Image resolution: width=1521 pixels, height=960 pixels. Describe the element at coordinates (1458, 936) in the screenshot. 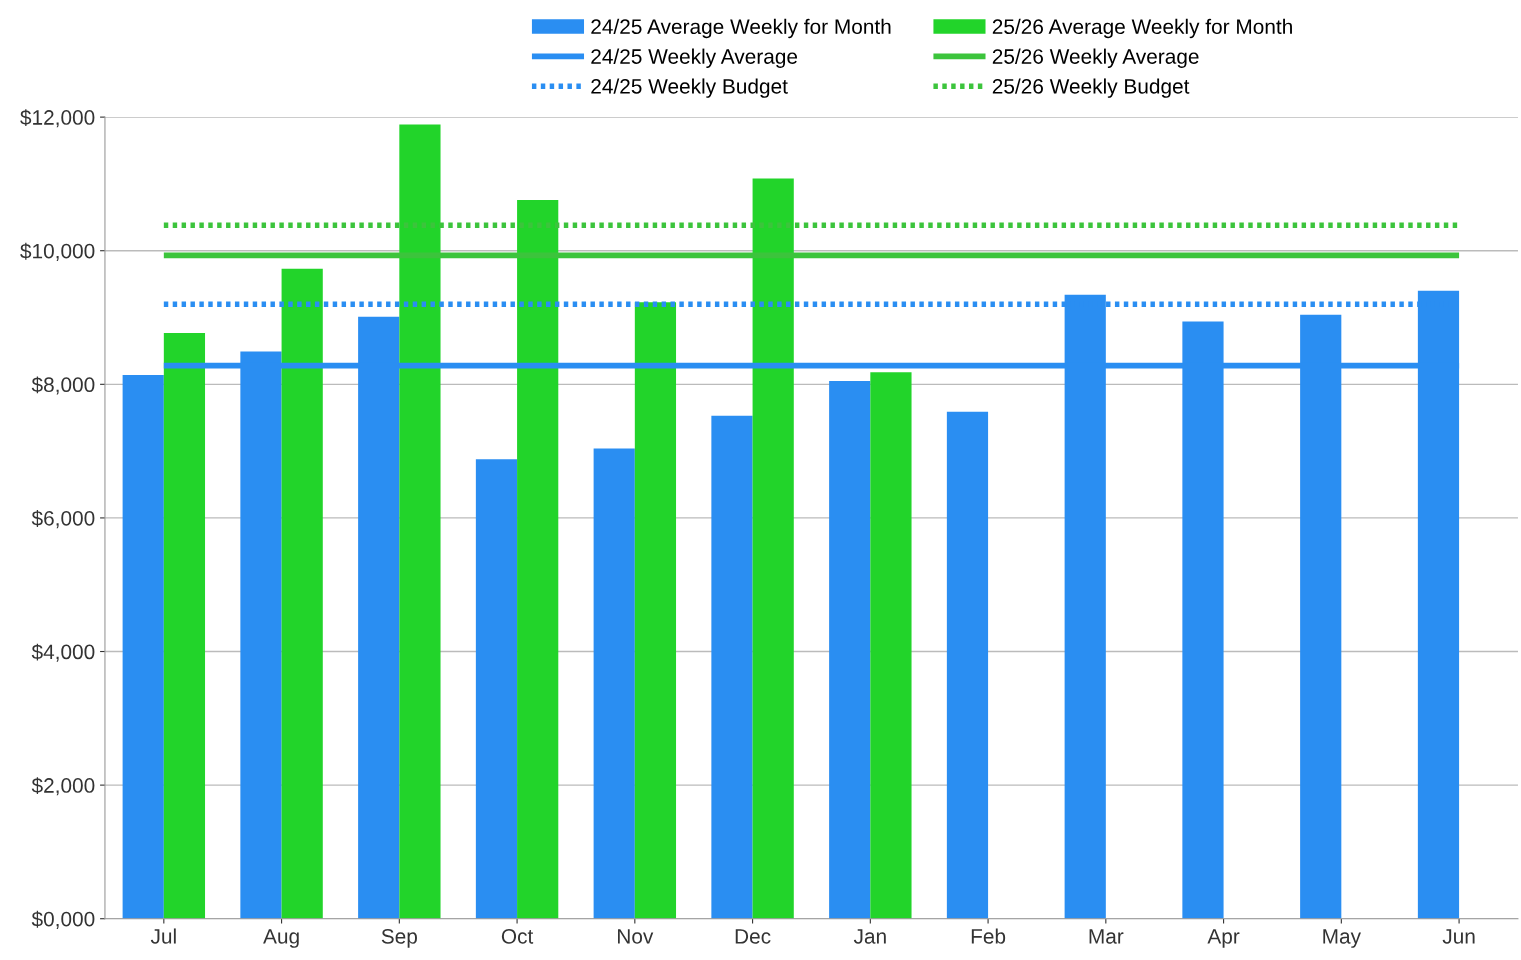

I see `x-tick-label: Jun` at that location.